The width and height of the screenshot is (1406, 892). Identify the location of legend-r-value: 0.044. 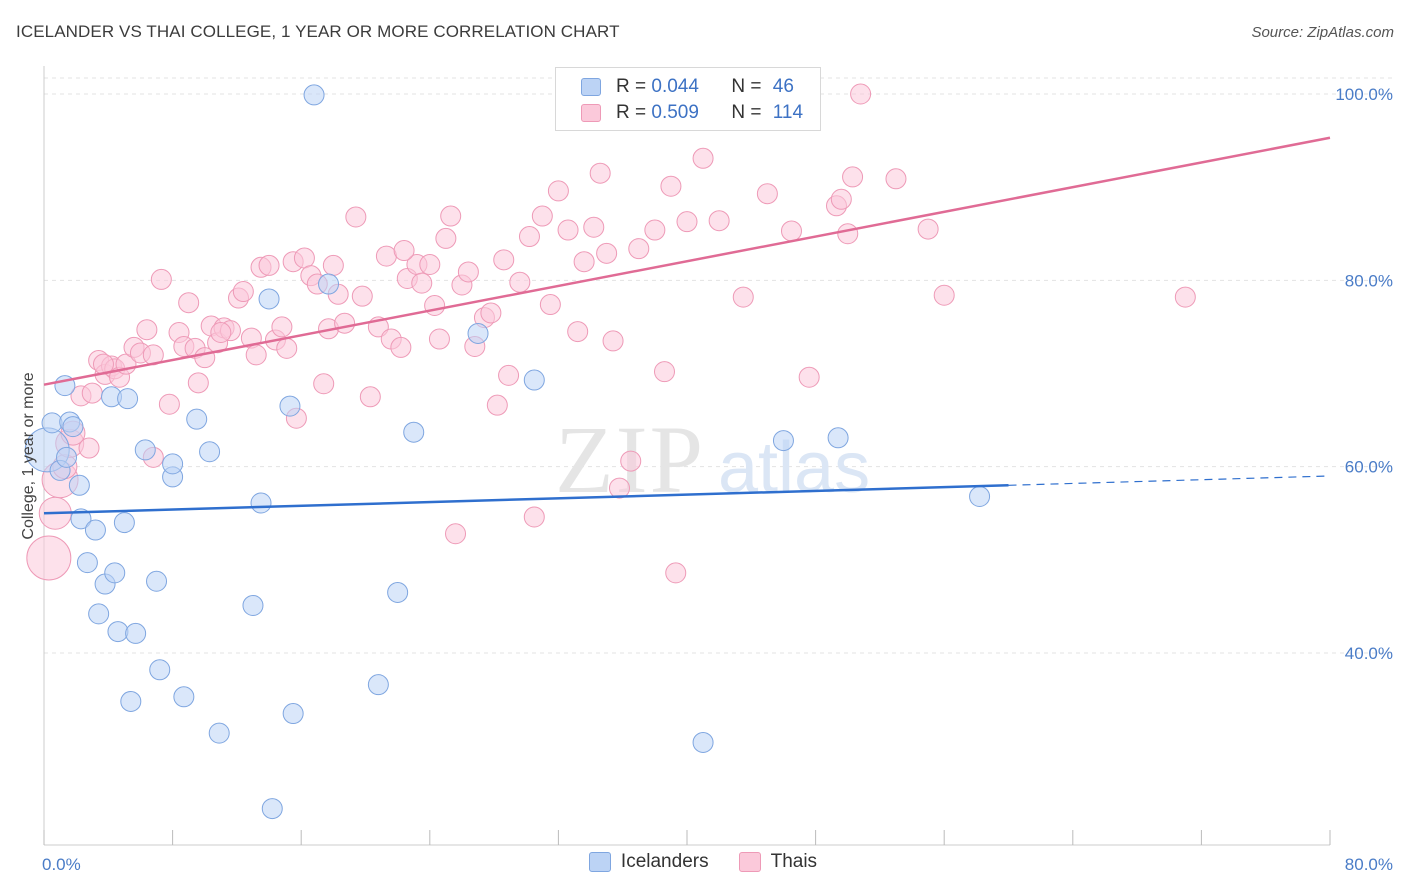
(675, 86).